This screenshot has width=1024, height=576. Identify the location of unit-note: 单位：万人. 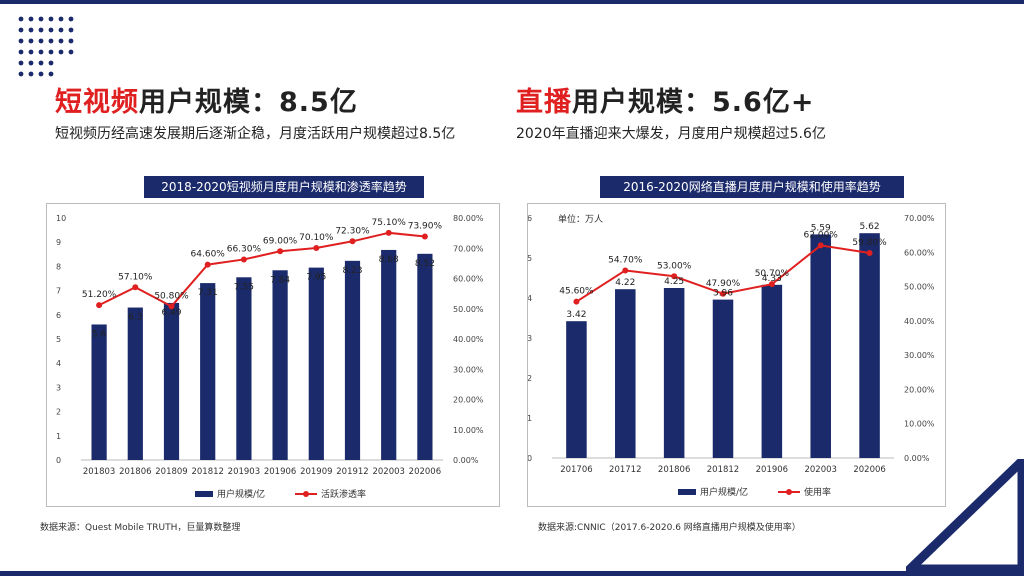
(580, 219).